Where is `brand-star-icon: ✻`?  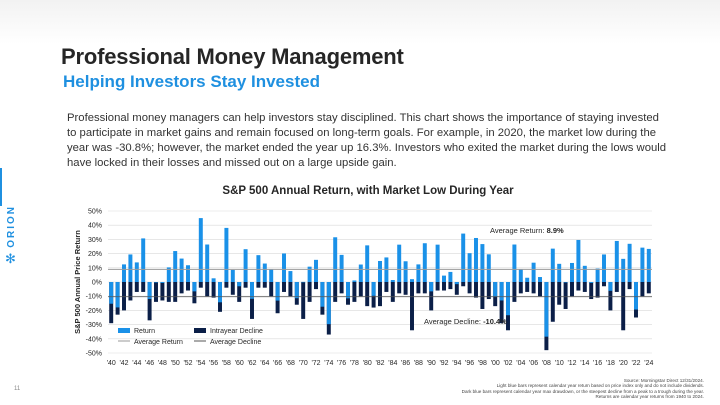 brand-star-icon: ✻ is located at coordinates (10, 258).